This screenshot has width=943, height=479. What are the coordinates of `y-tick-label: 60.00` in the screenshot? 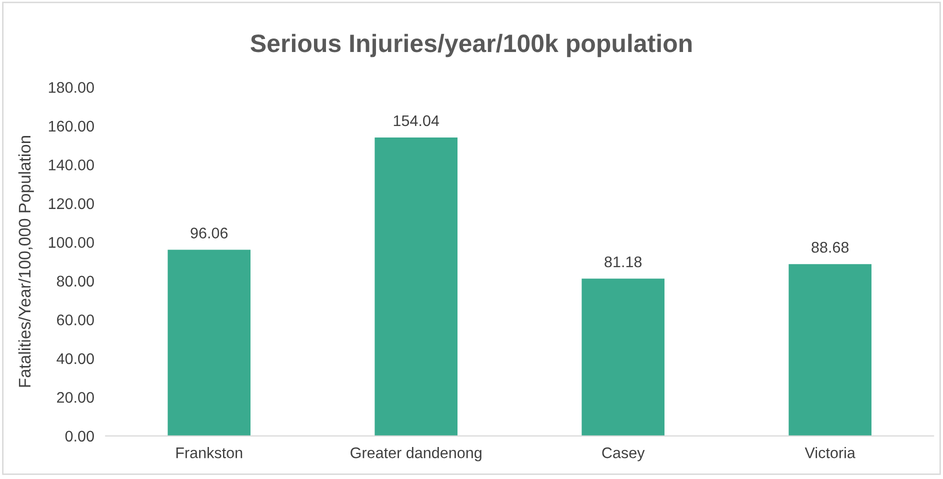 It's located at (75, 320).